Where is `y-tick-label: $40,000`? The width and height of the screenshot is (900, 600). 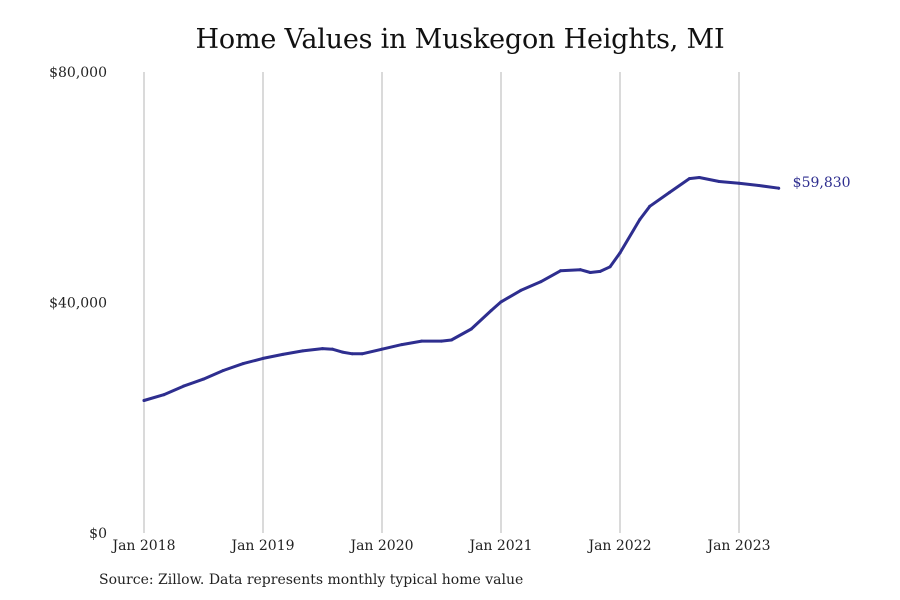 y-tick-label: $40,000 is located at coordinates (78, 304).